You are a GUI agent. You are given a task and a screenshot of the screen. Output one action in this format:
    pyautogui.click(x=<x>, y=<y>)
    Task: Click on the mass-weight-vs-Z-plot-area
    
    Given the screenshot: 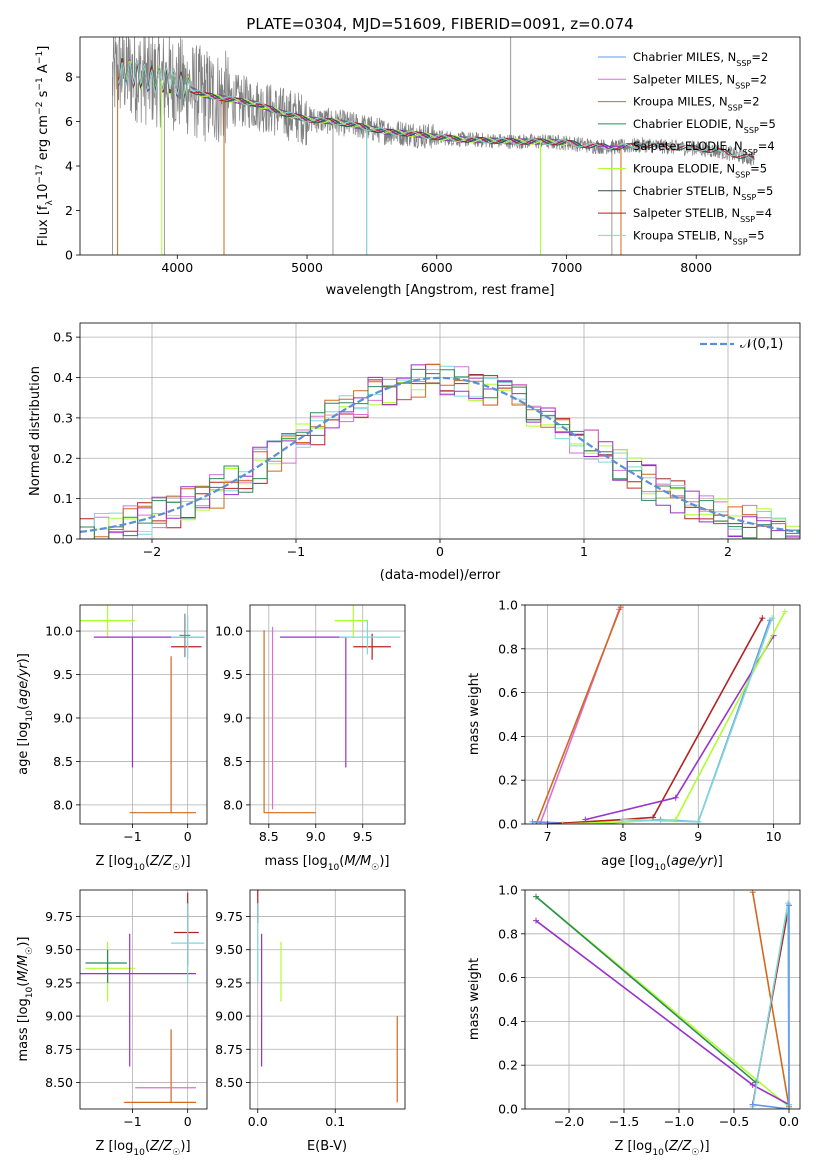 What is the action you would take?
    pyautogui.click(x=662, y=999)
    